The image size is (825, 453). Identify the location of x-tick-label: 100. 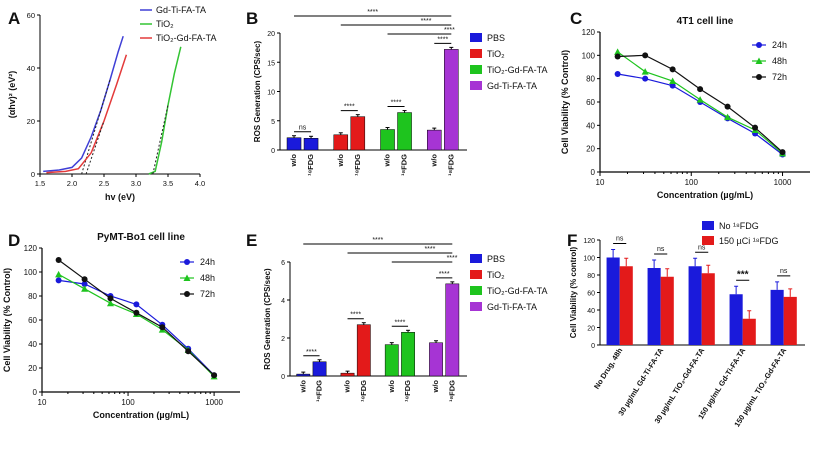
(692, 182).